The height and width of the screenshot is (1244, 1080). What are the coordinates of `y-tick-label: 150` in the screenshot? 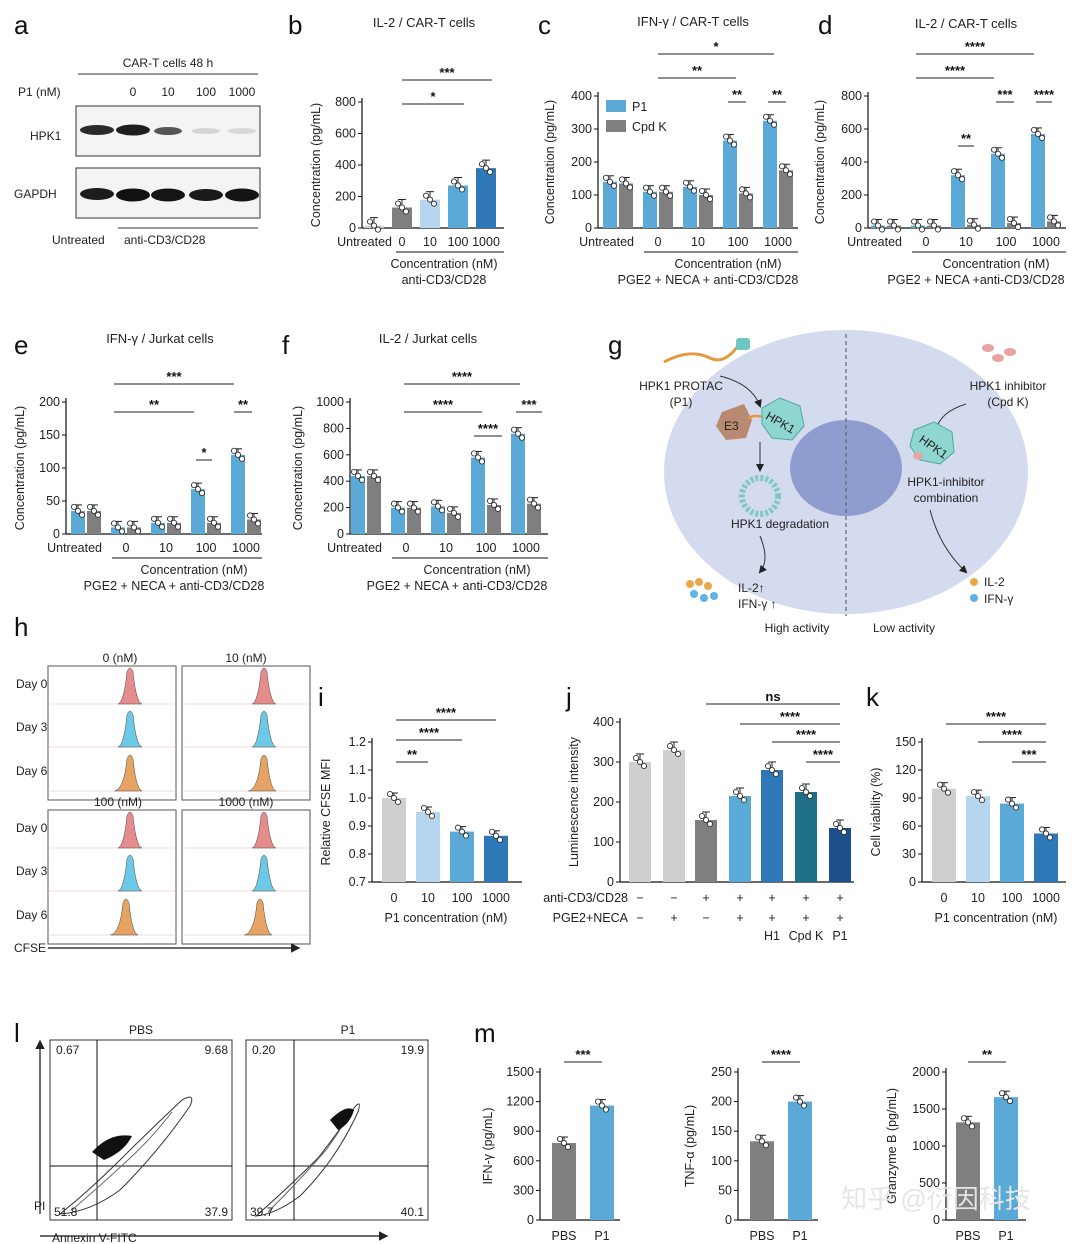 It's located at (905, 742).